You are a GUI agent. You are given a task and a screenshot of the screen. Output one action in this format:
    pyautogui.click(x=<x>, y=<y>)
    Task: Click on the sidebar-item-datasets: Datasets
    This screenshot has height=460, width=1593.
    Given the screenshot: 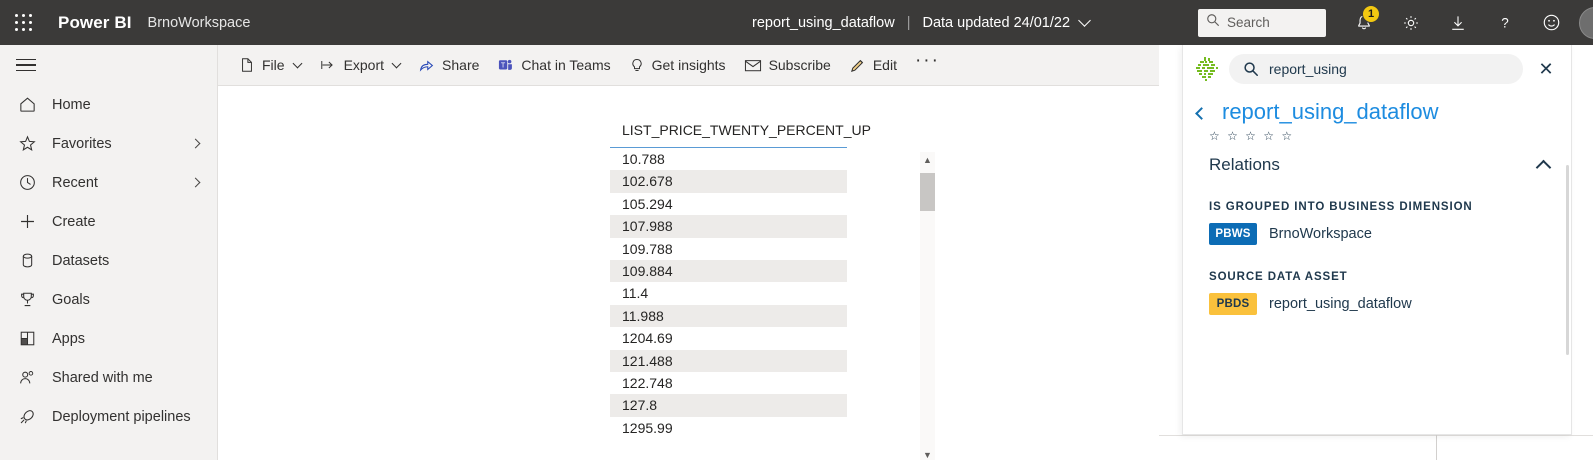 What is the action you would take?
    pyautogui.click(x=108, y=260)
    